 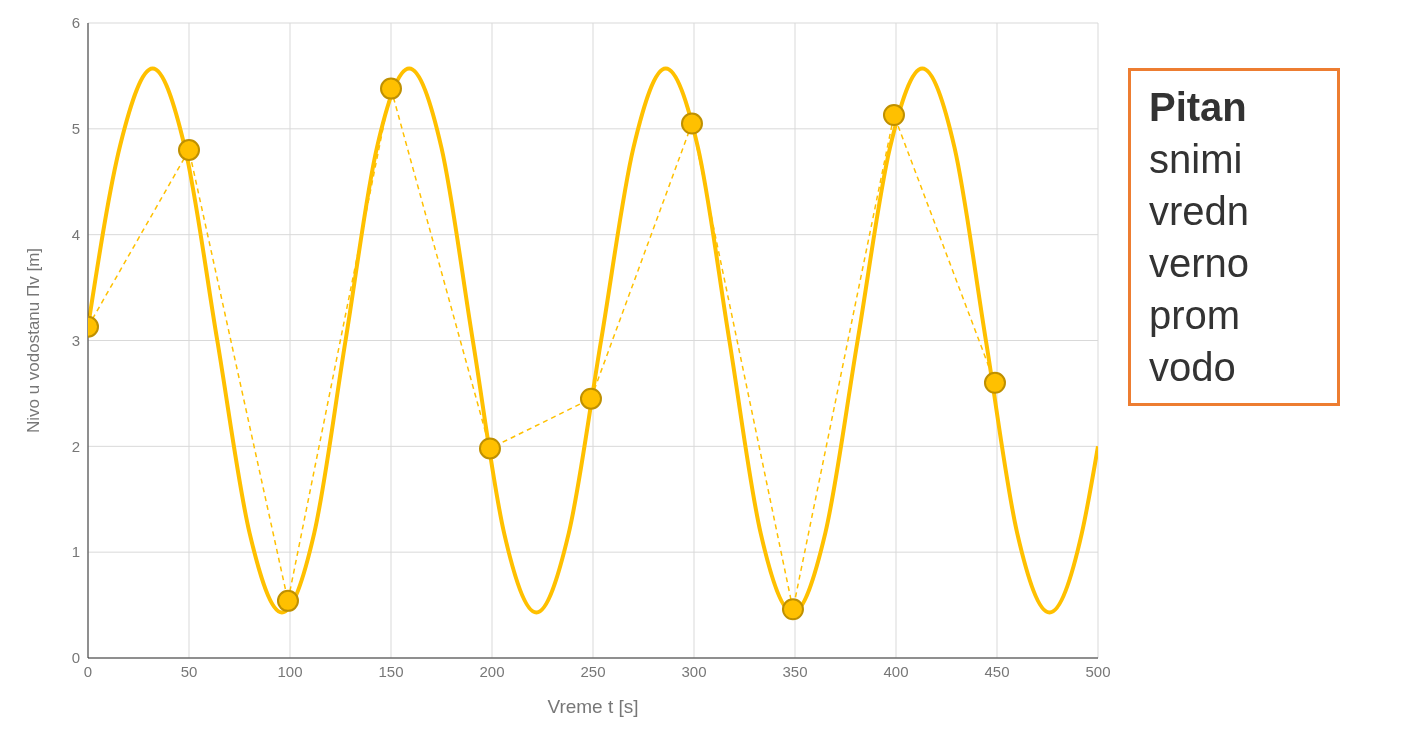 What do you see at coordinates (88, 671) in the screenshot?
I see `x-tick-label: 0` at bounding box center [88, 671].